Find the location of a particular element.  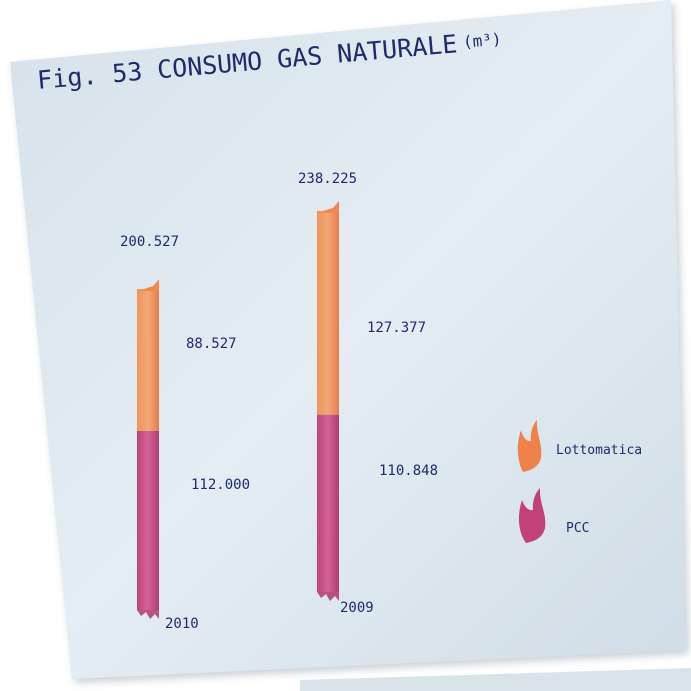

bar-pcc-2009 is located at coordinates (328, 503).